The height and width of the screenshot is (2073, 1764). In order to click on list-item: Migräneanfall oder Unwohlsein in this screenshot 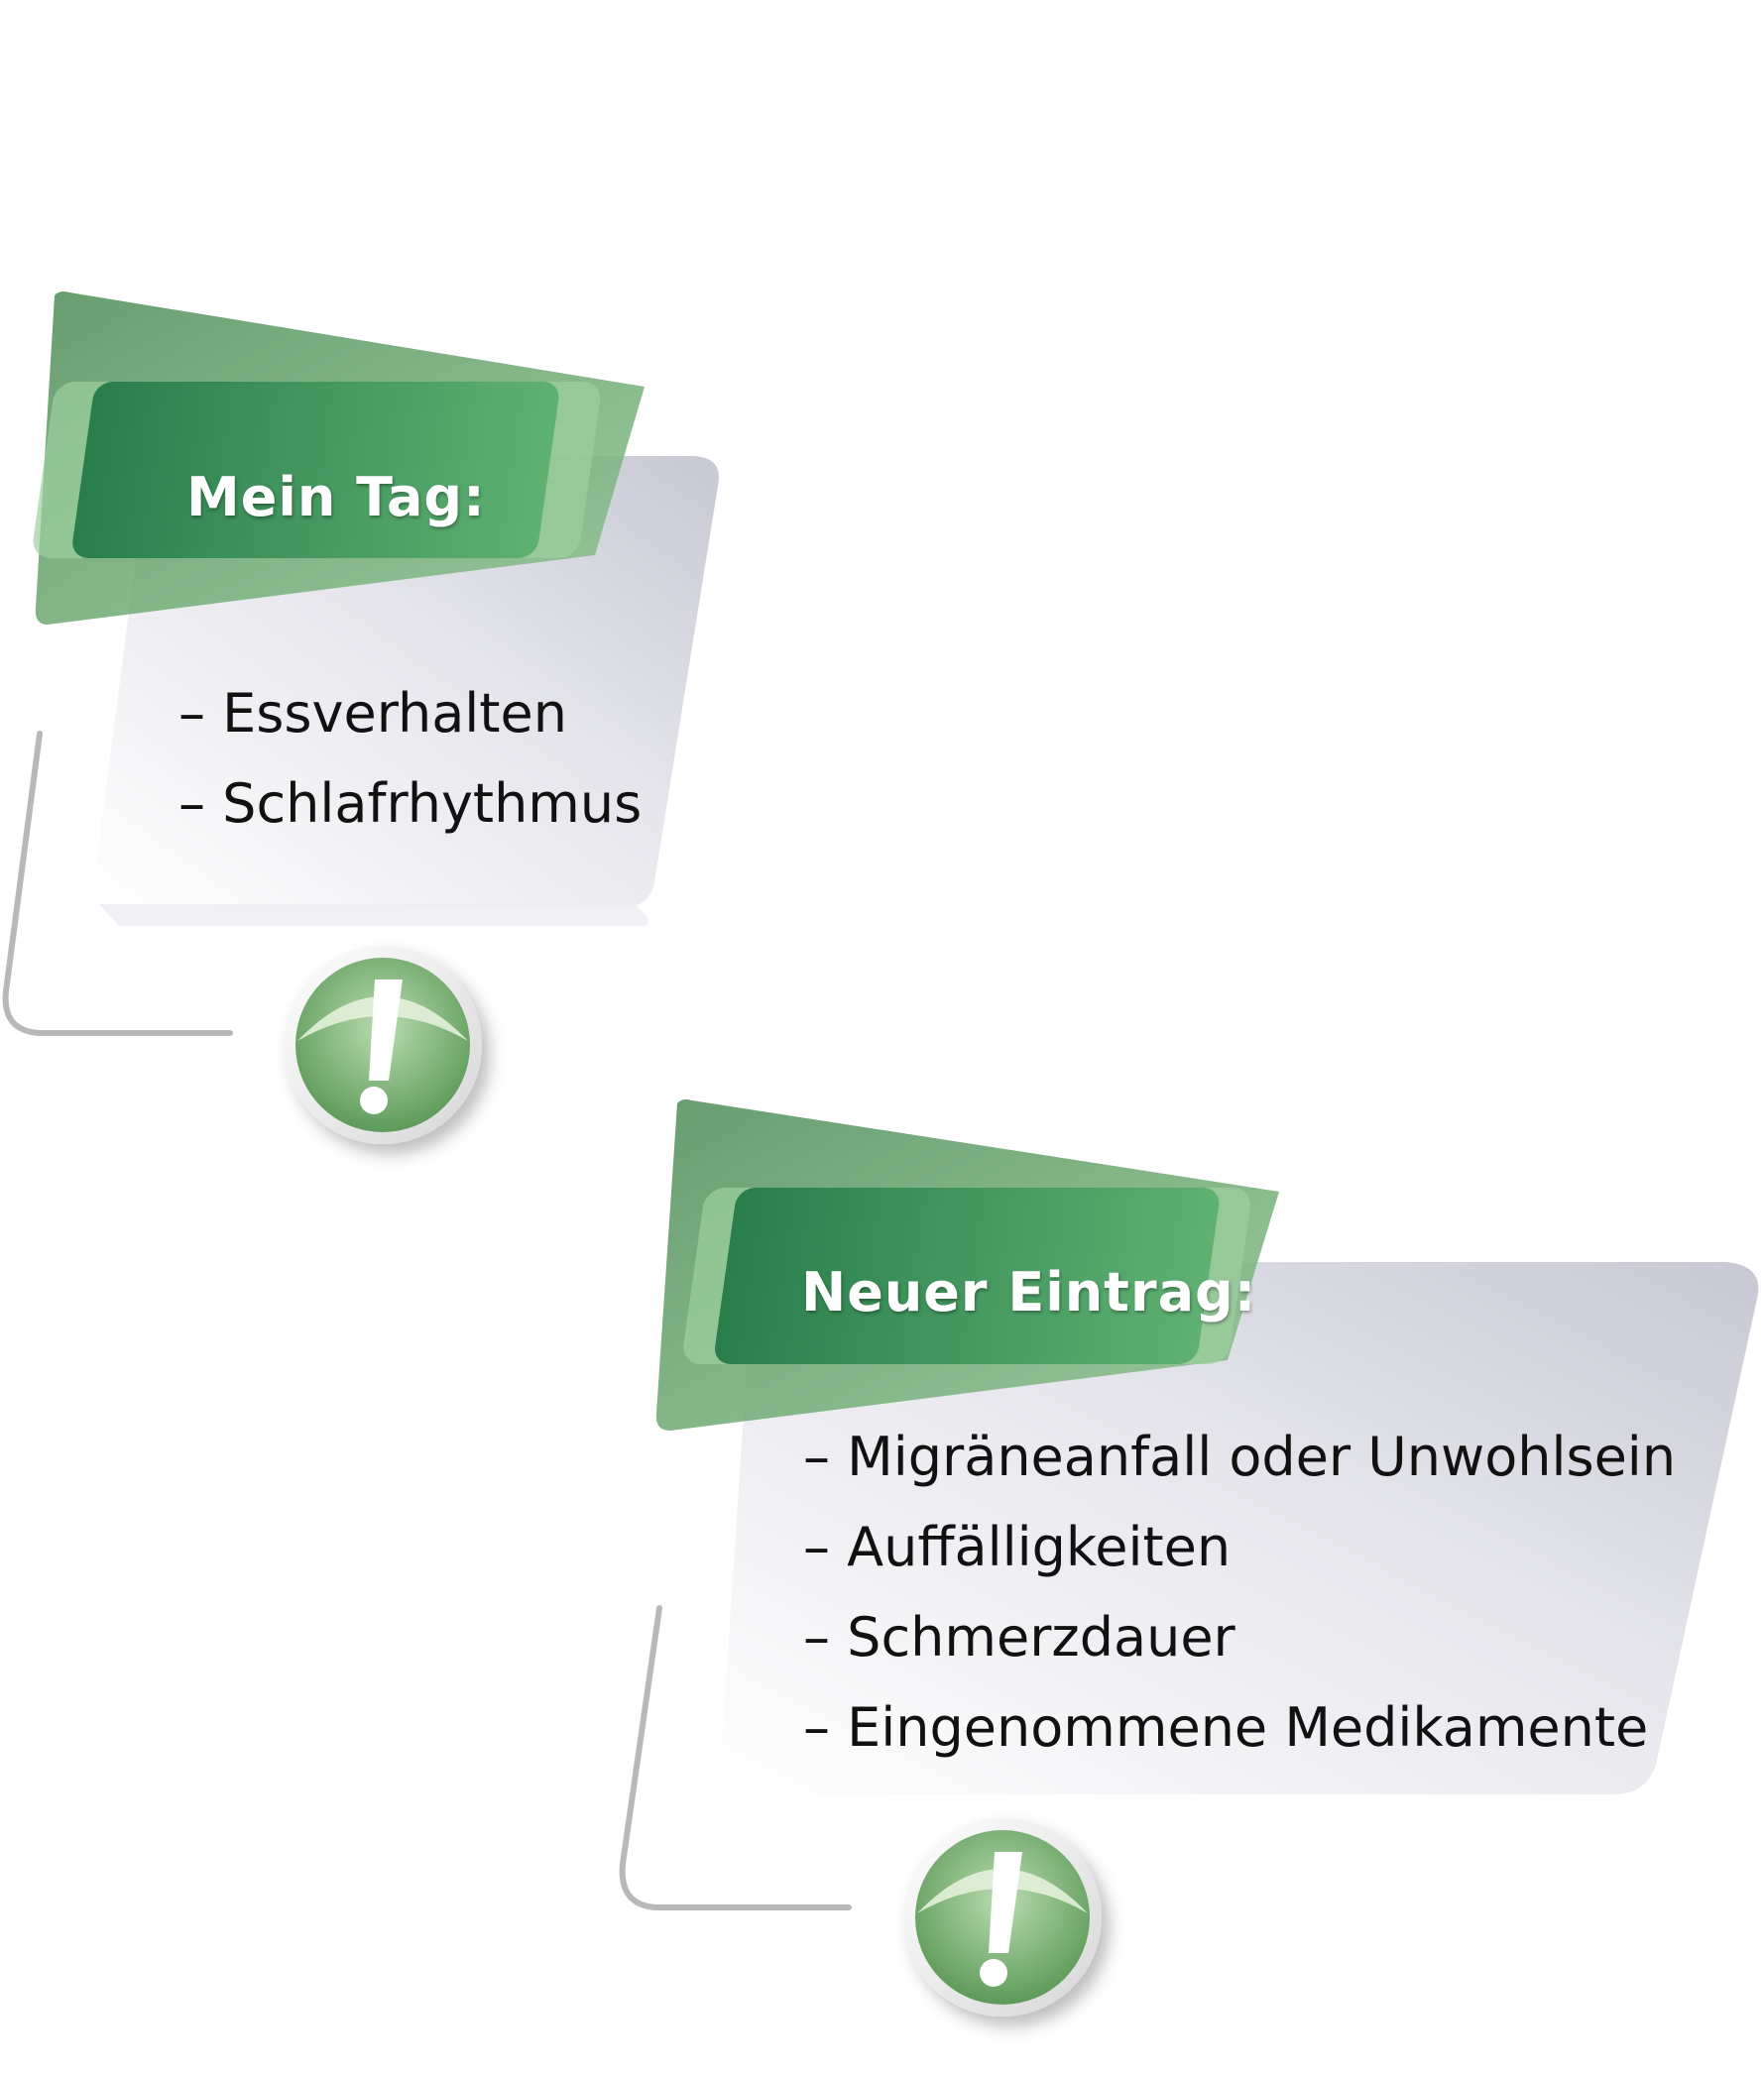, I will do `click(1240, 1457)`.